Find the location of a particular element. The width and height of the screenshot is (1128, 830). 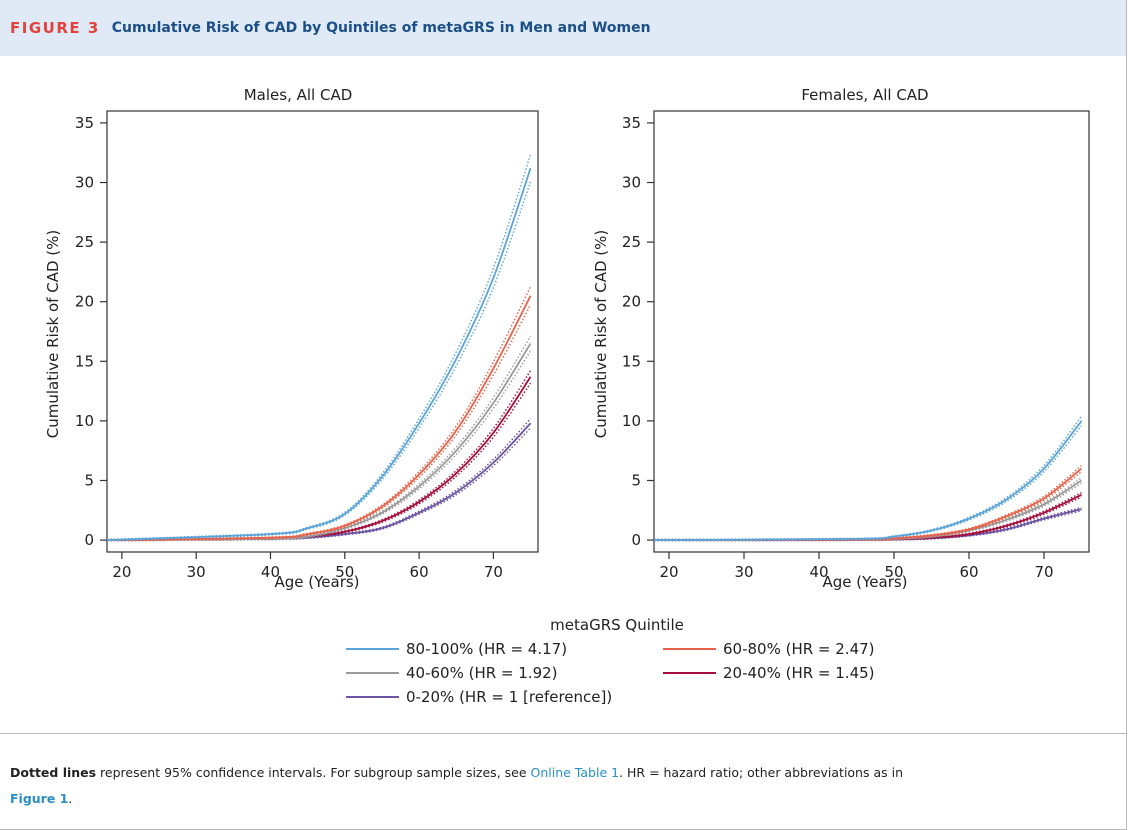

chart-title: Females, All CAD is located at coordinates (864, 95).